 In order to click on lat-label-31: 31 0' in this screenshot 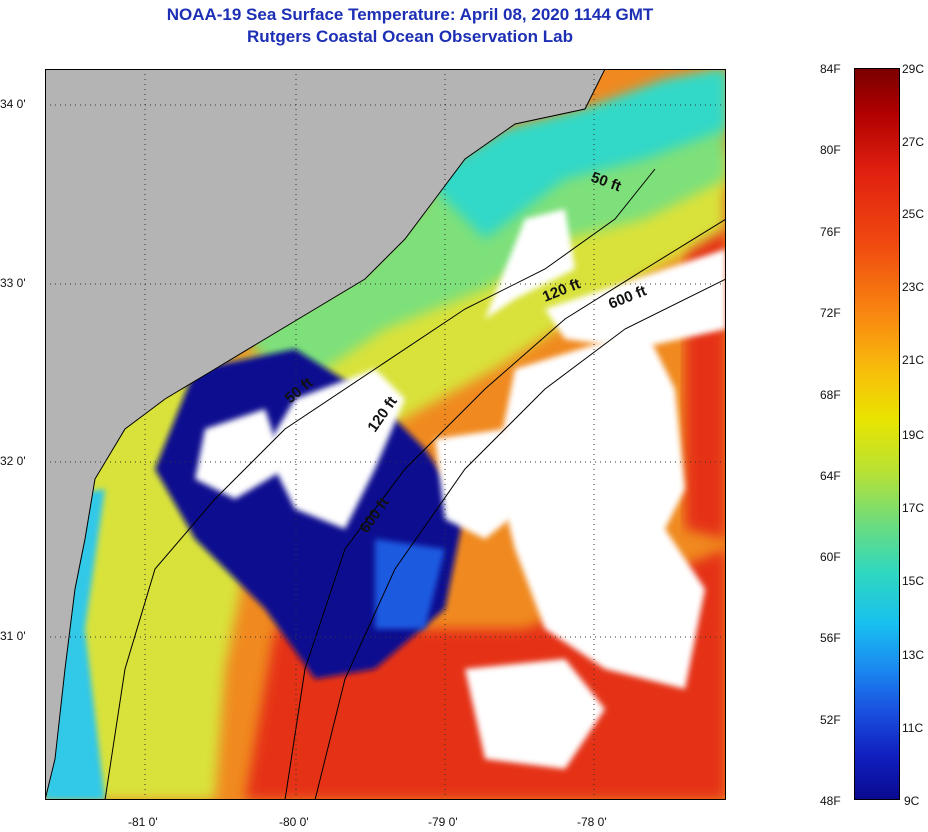, I will do `click(13, 636)`.